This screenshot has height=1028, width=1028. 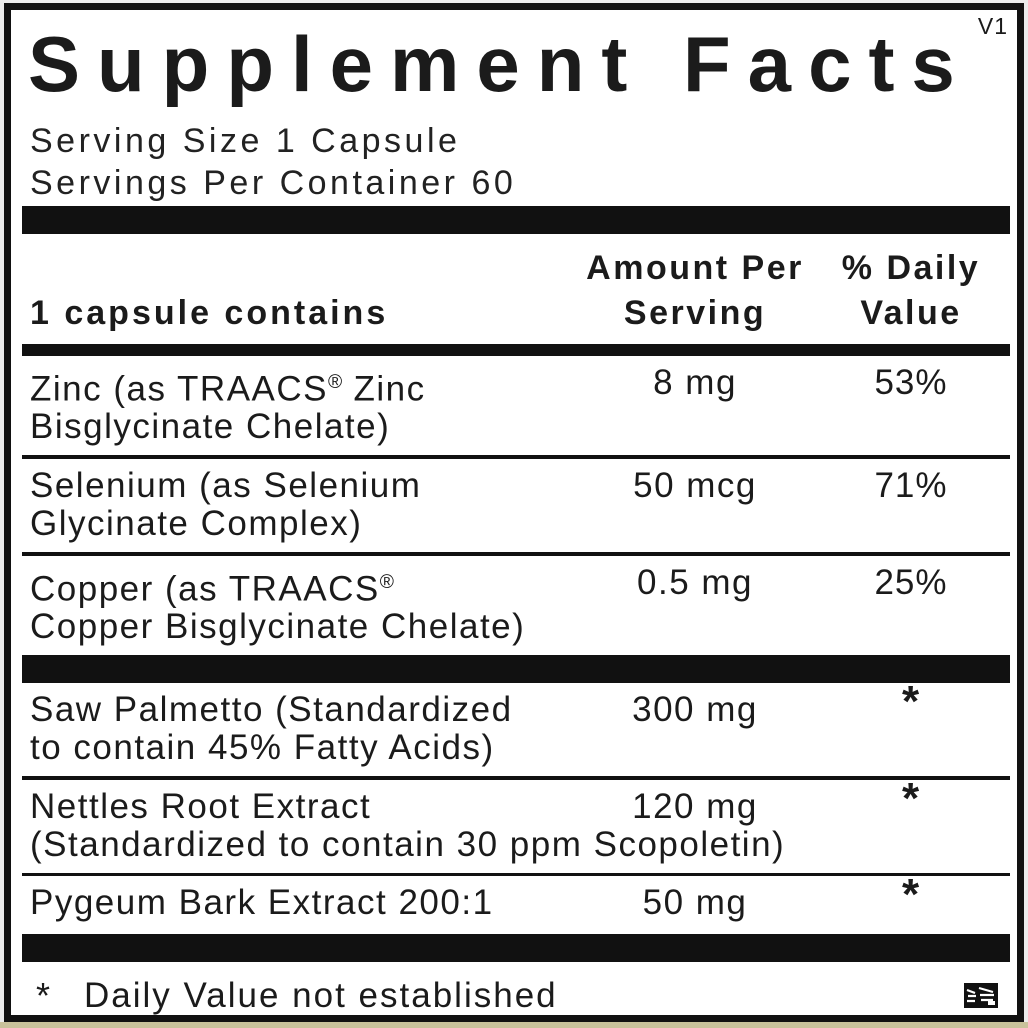 I want to click on header-dv-line1: % Daily, so click(x=911, y=267).